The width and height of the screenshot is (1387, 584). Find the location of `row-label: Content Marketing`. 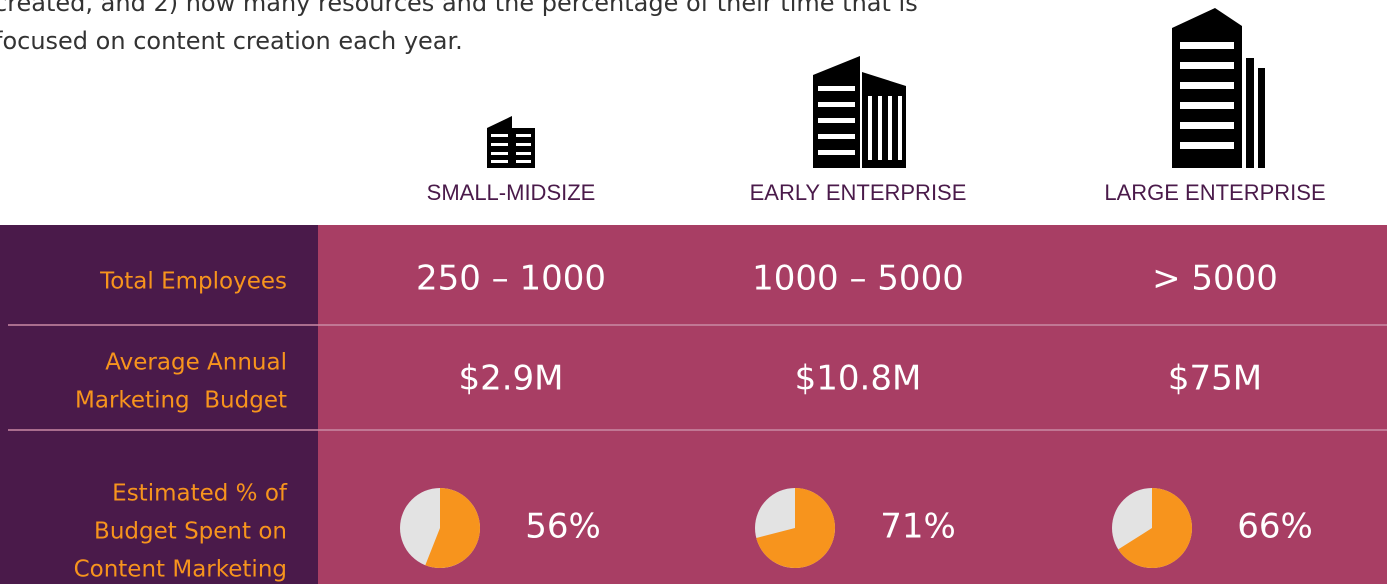

row-label: Content Marketing is located at coordinates (180, 570).